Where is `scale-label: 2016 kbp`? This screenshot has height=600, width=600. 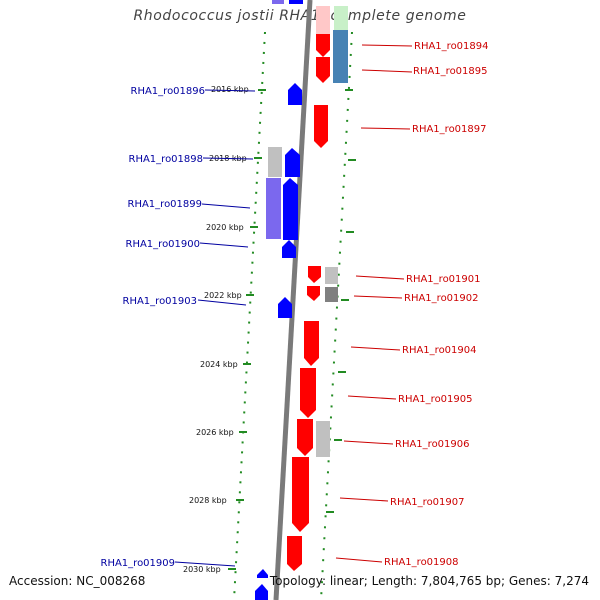 scale-label: 2016 kbp is located at coordinates (230, 89).